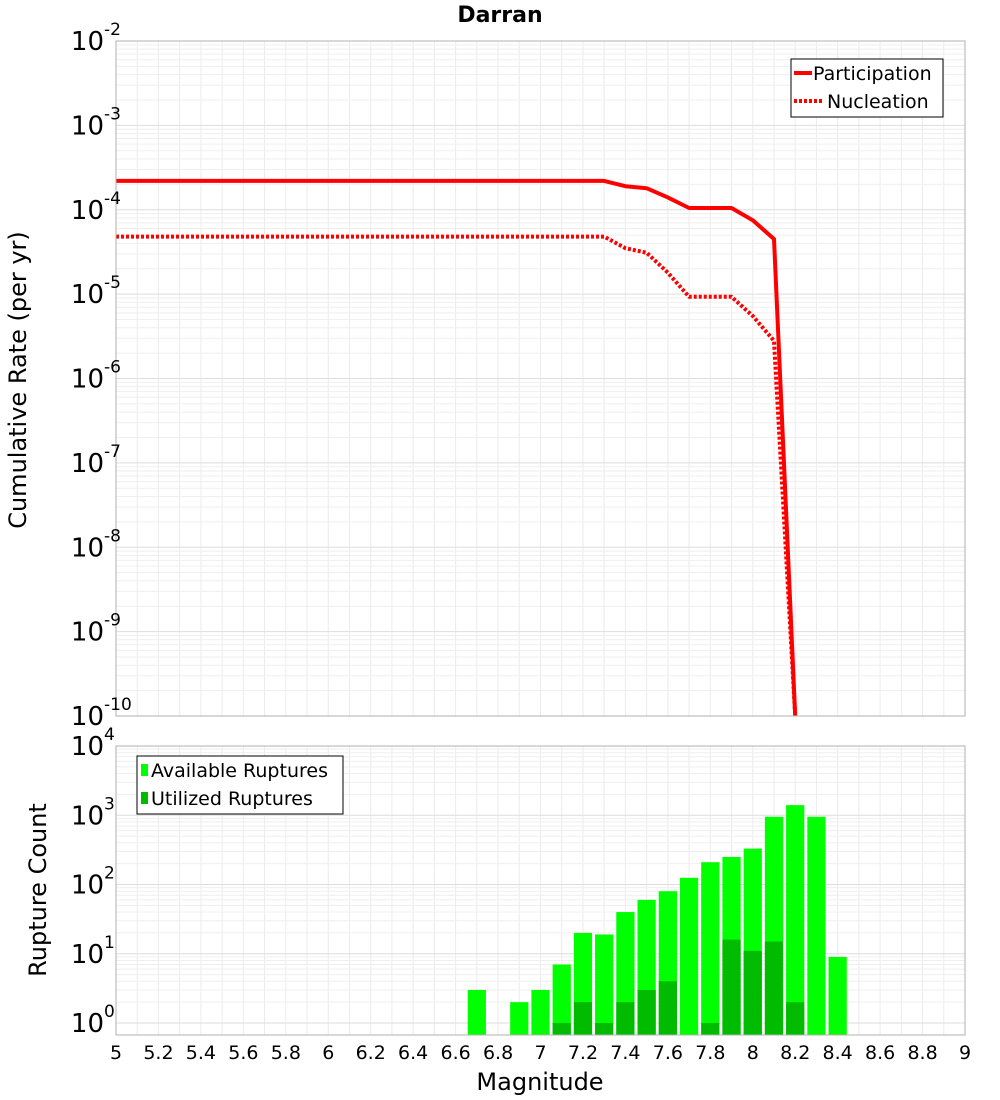 The image size is (1000, 1100). I want to click on x-tick-label: 5.4, so click(201, 1053).